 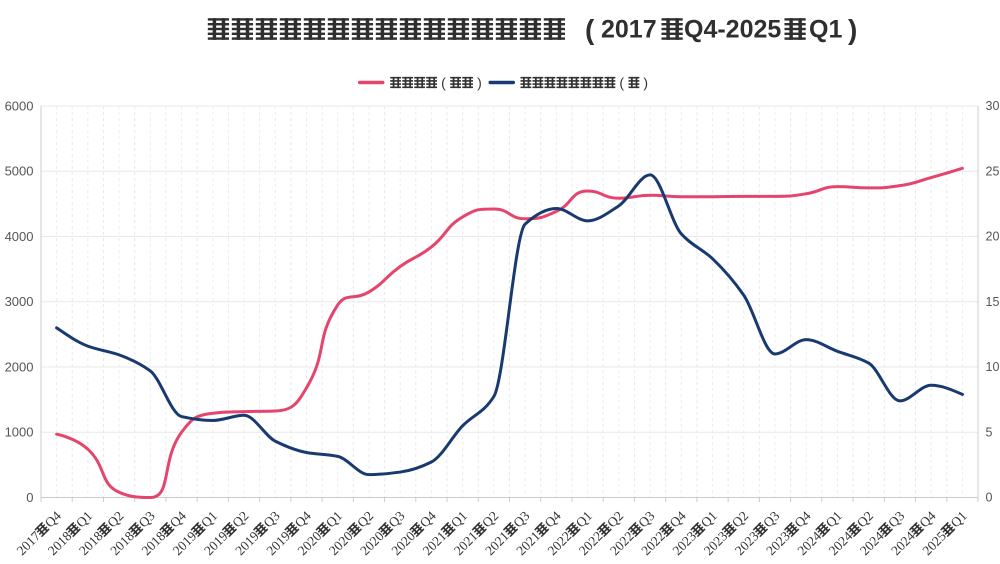 I want to click on svg-text: 10, so click(x=993, y=367).